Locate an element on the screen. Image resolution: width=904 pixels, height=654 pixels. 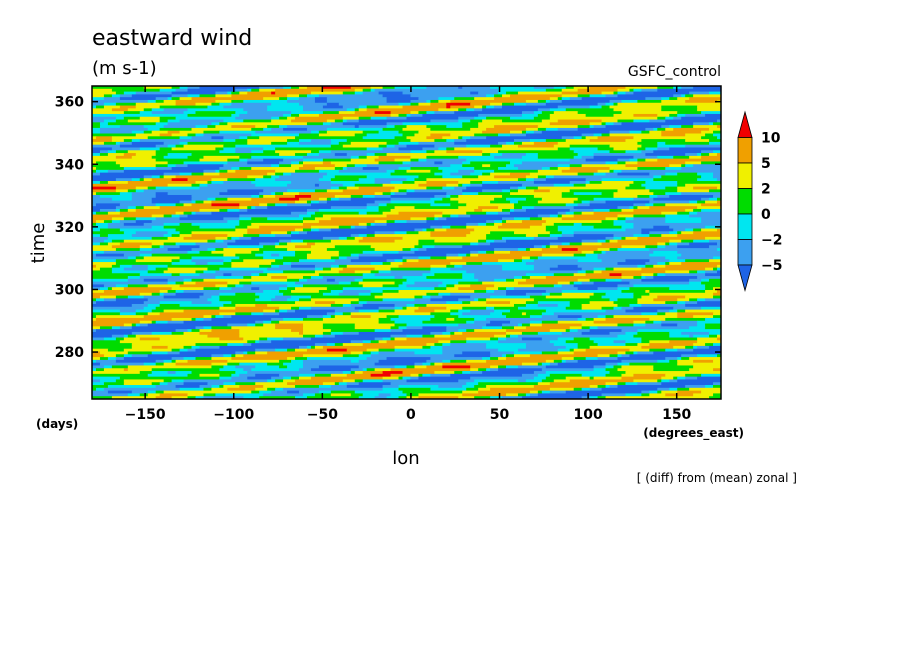
x-tick-label: 100 is located at coordinates (587, 415).